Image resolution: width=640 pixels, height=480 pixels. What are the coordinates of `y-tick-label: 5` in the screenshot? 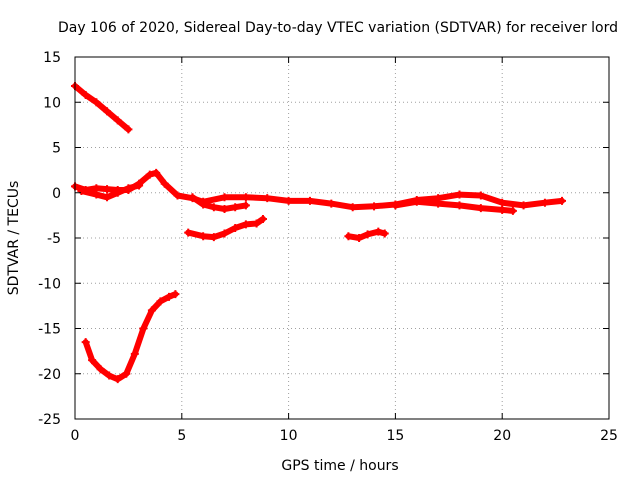 It's located at (56, 149).